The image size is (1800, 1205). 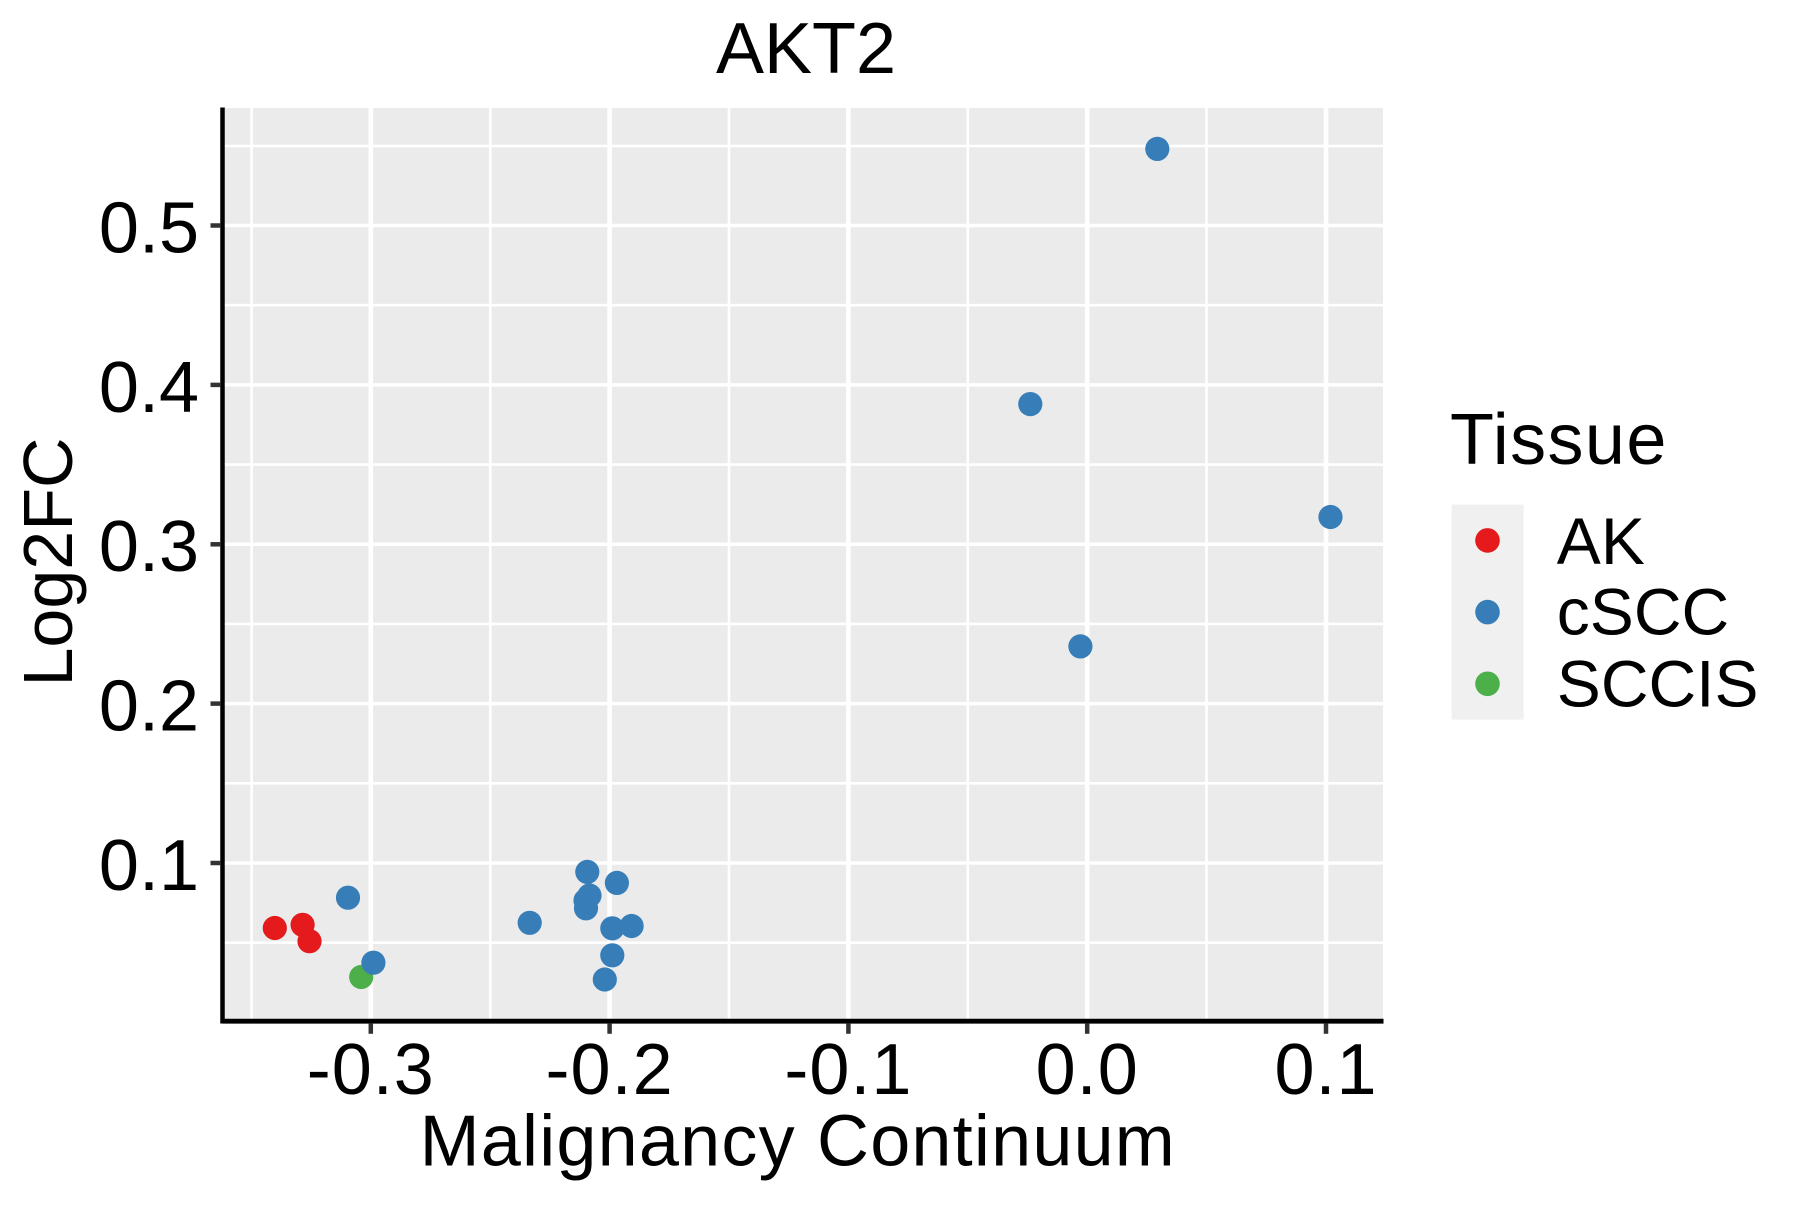 I want to click on svg-text: Tissue, so click(x=1559, y=440).